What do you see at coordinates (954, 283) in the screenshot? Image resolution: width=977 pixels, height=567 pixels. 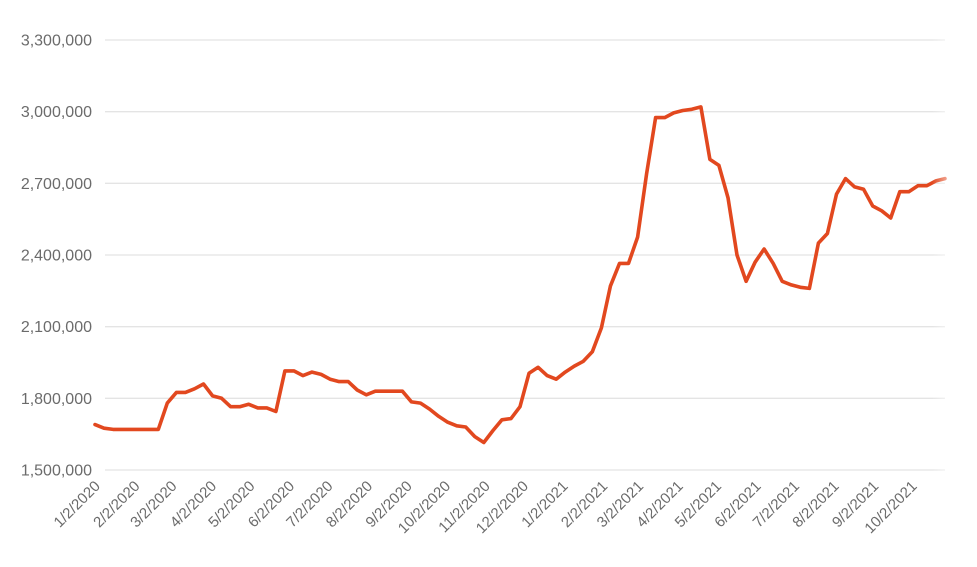 I see `right-edge-fade` at bounding box center [954, 283].